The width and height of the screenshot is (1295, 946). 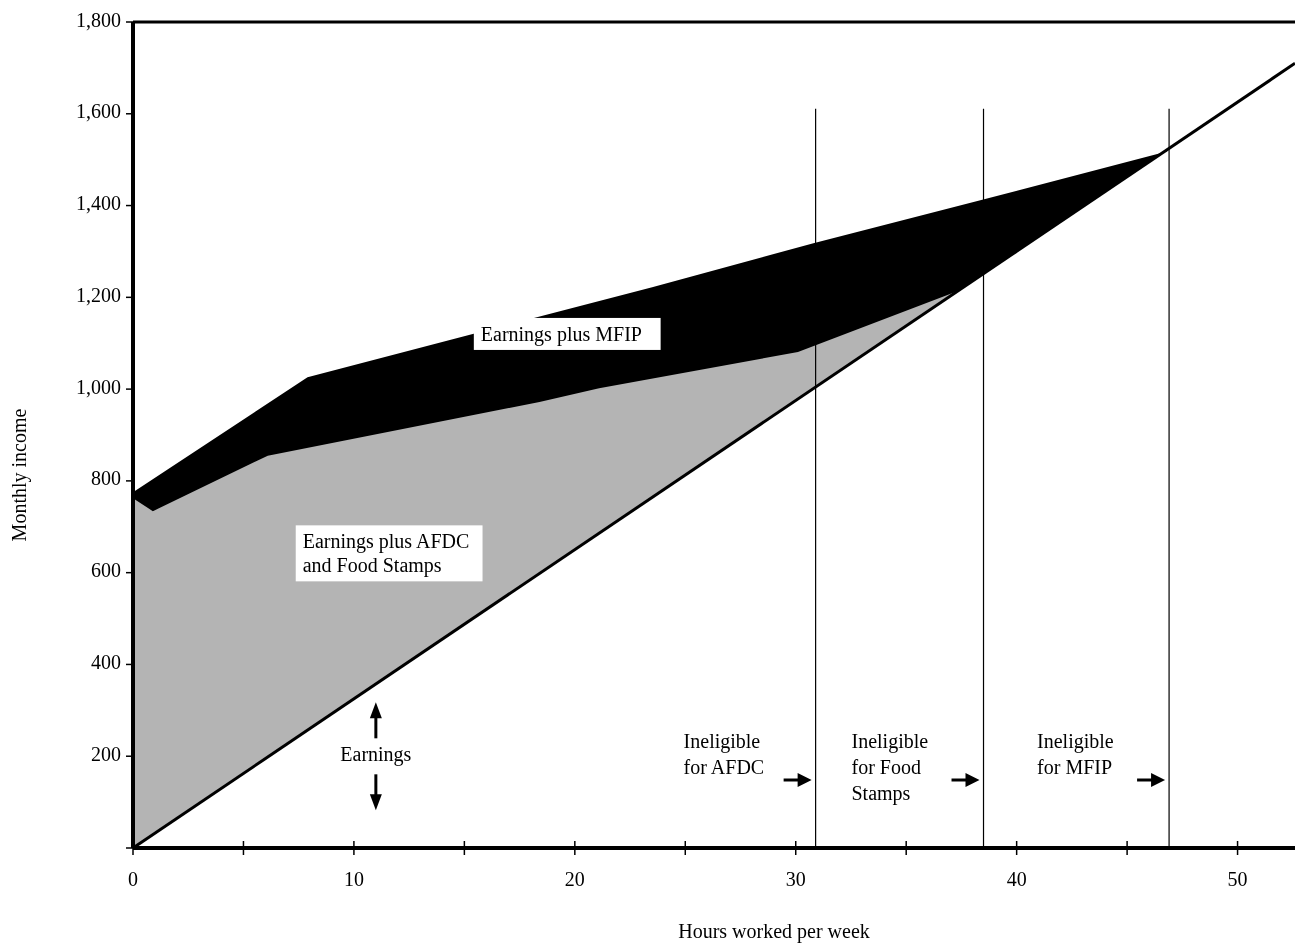 I want to click on y-tick-label: 1,400, so click(x=98, y=203).